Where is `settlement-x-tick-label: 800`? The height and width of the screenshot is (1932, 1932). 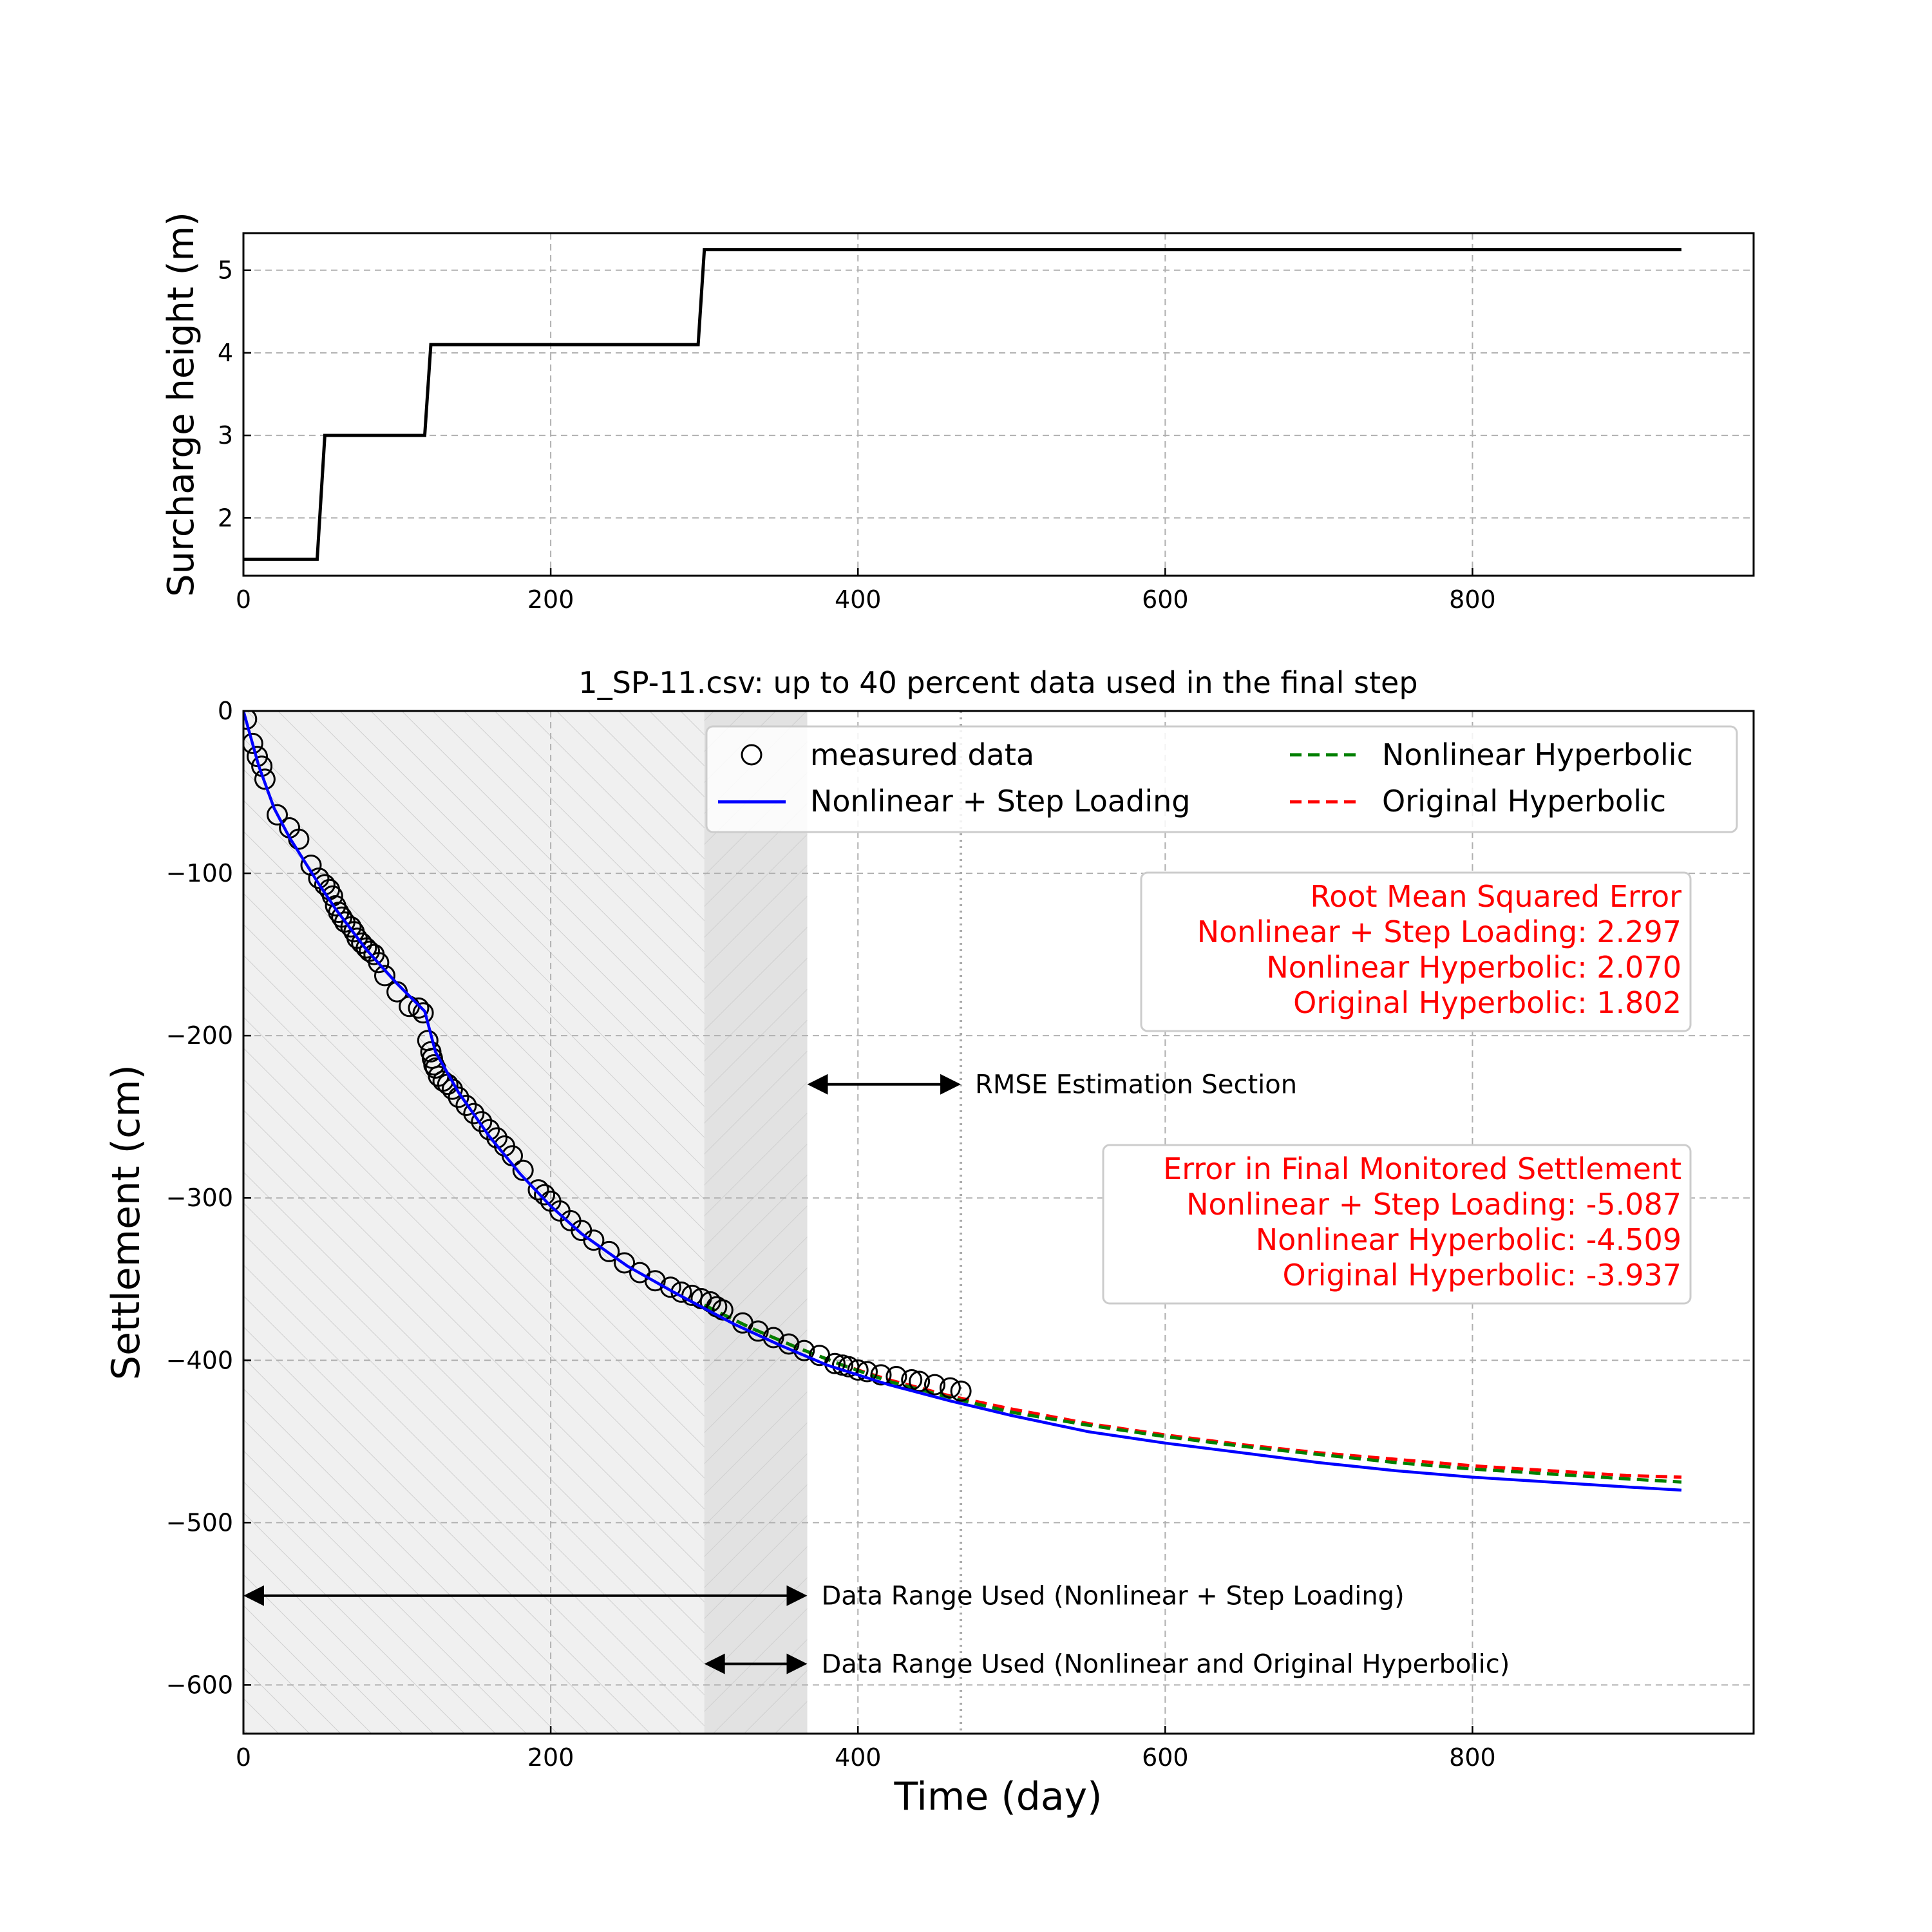 settlement-x-tick-label: 800 is located at coordinates (1473, 1758).